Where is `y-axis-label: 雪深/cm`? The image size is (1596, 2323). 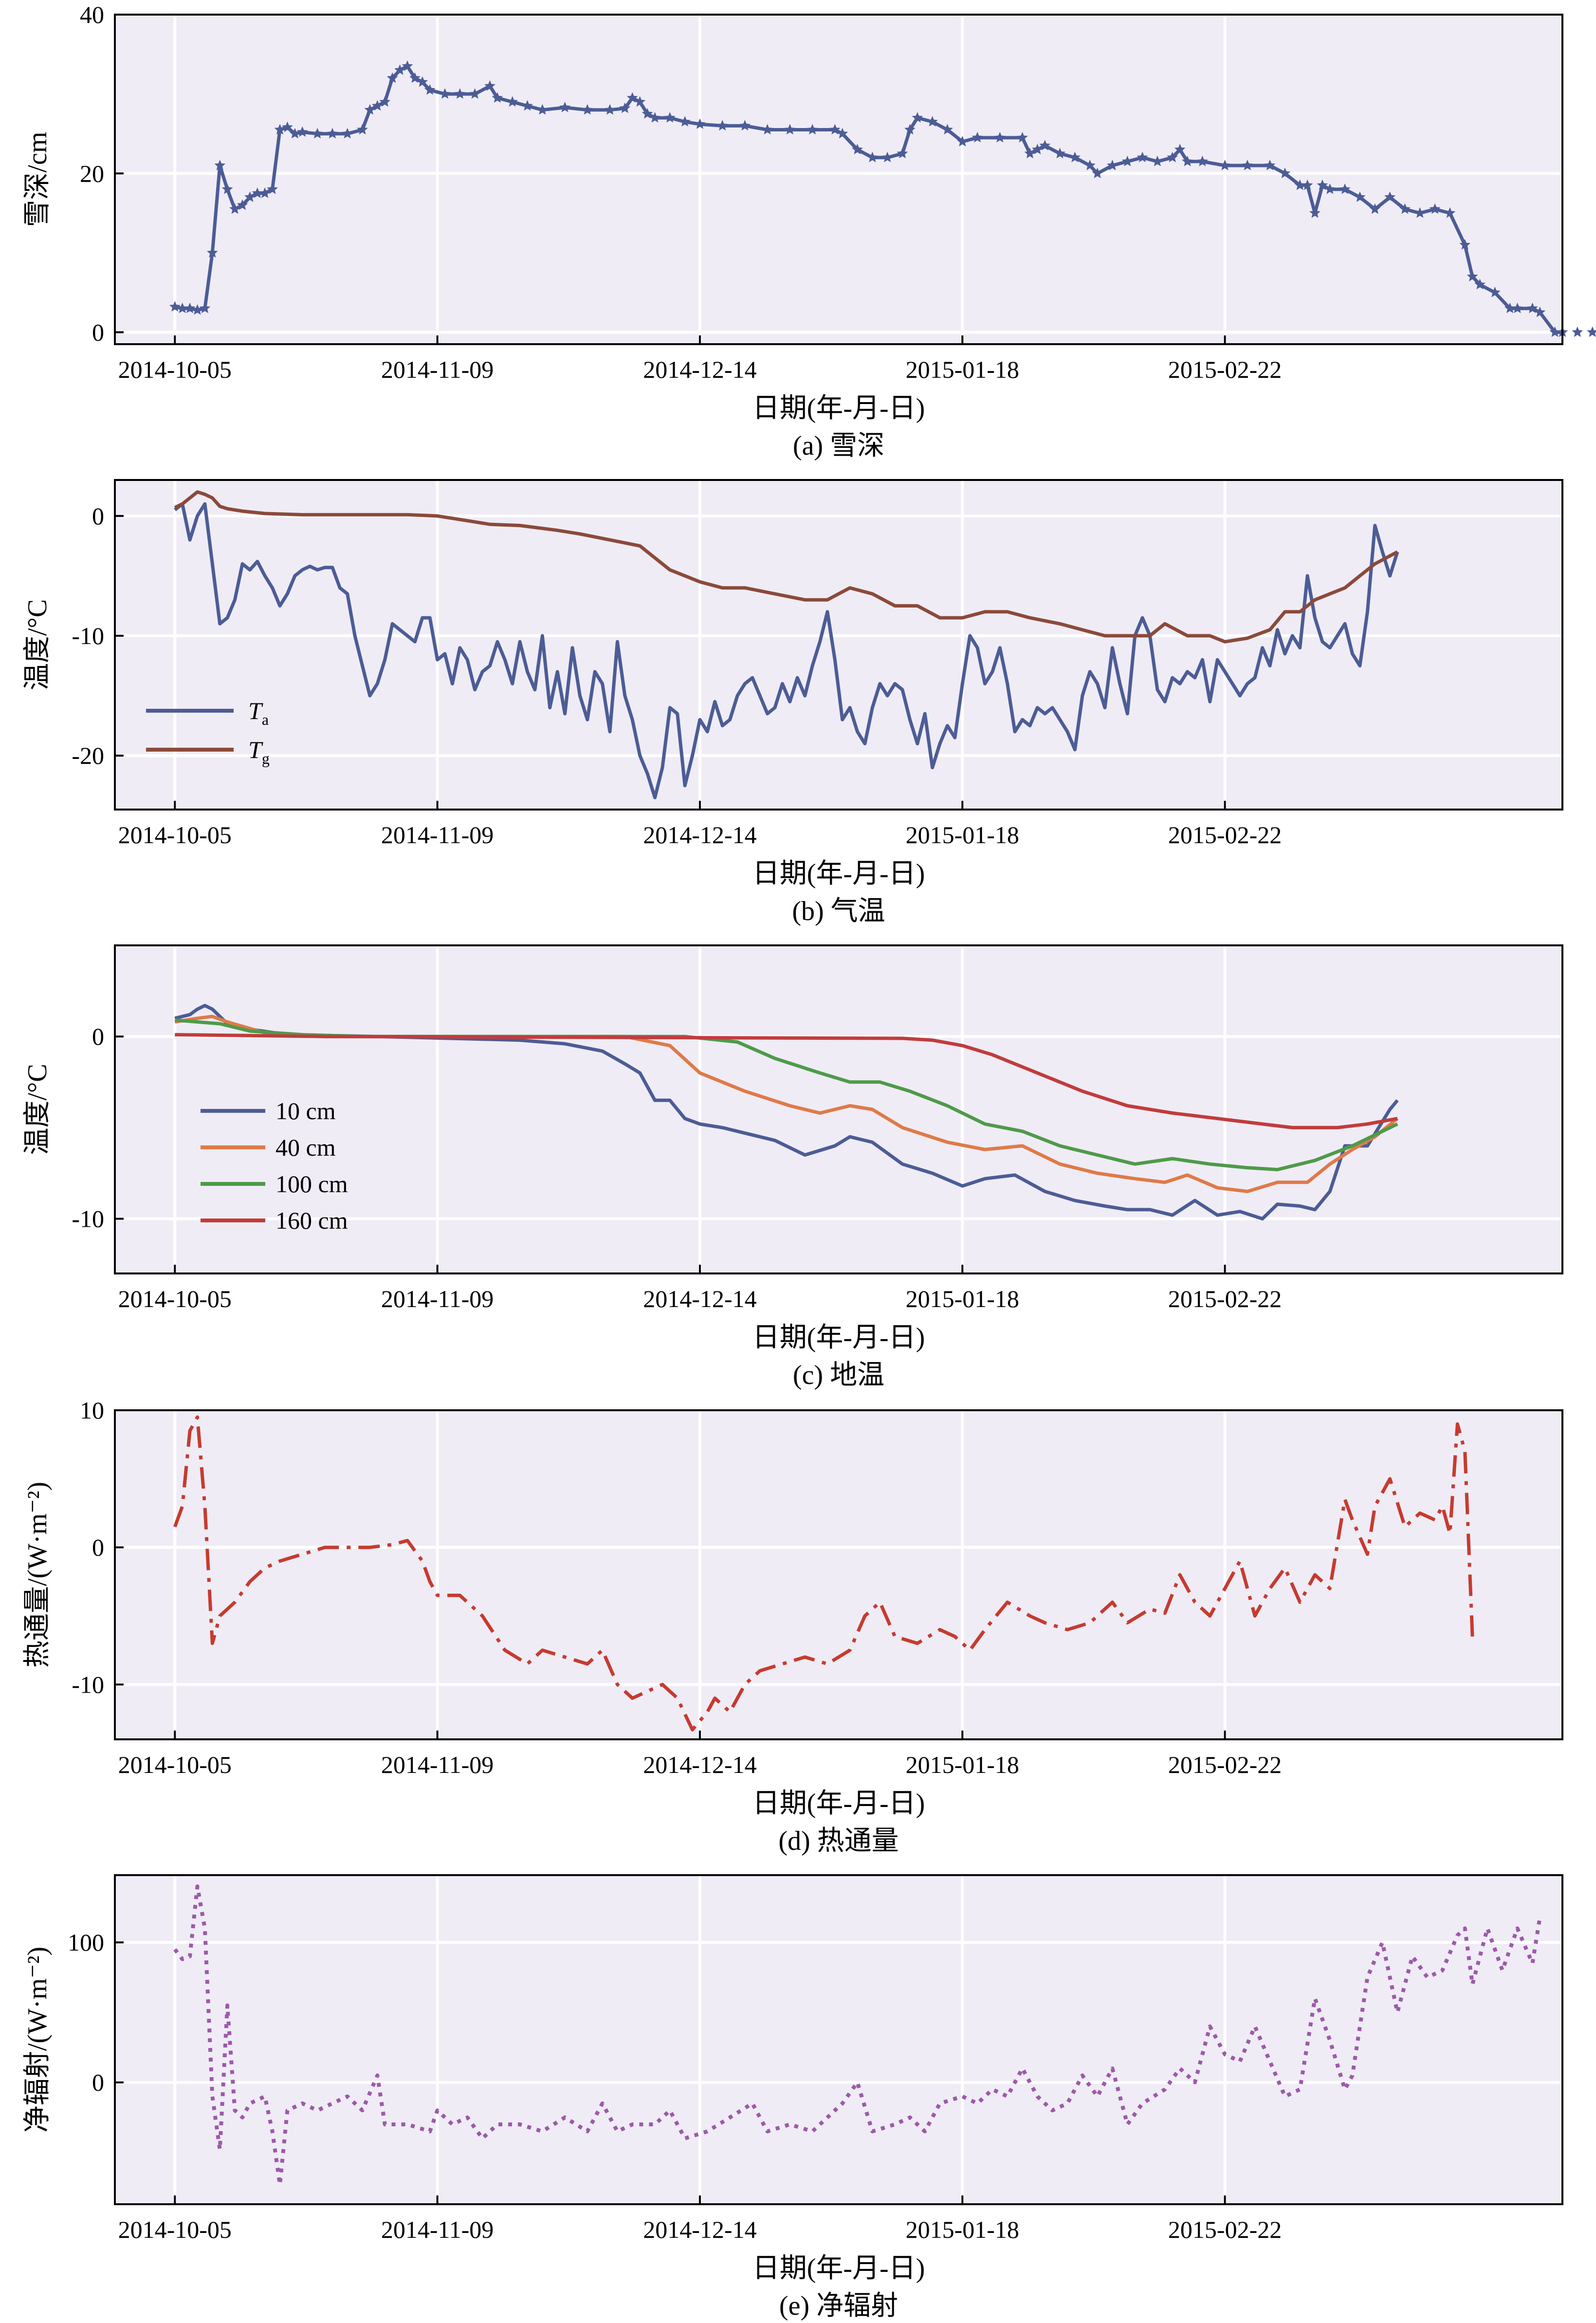 y-axis-label: 雪深/cm is located at coordinates (37, 179).